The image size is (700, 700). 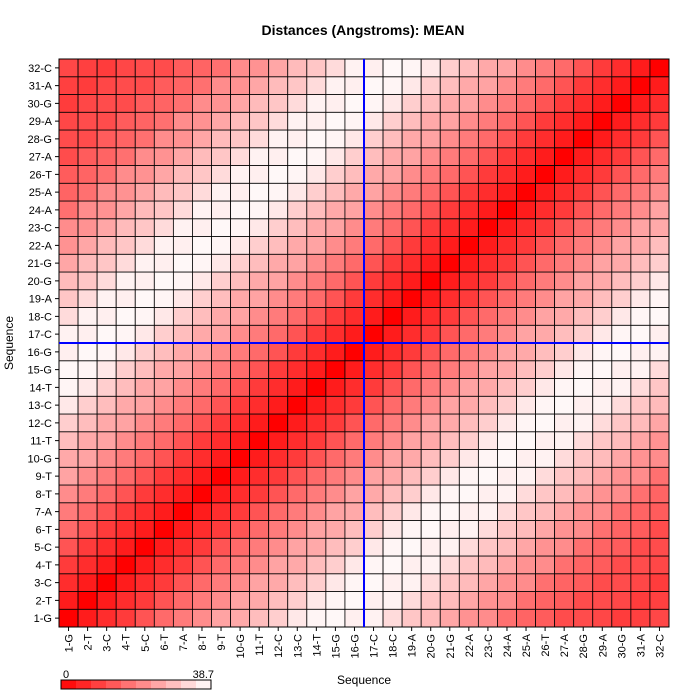 I want to click on x-tick-label: 20-G, so click(x=432, y=646).